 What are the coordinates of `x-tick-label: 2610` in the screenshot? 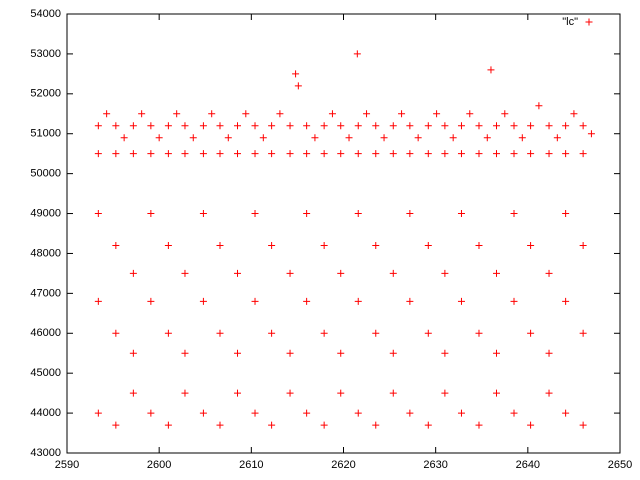 It's located at (251, 465).